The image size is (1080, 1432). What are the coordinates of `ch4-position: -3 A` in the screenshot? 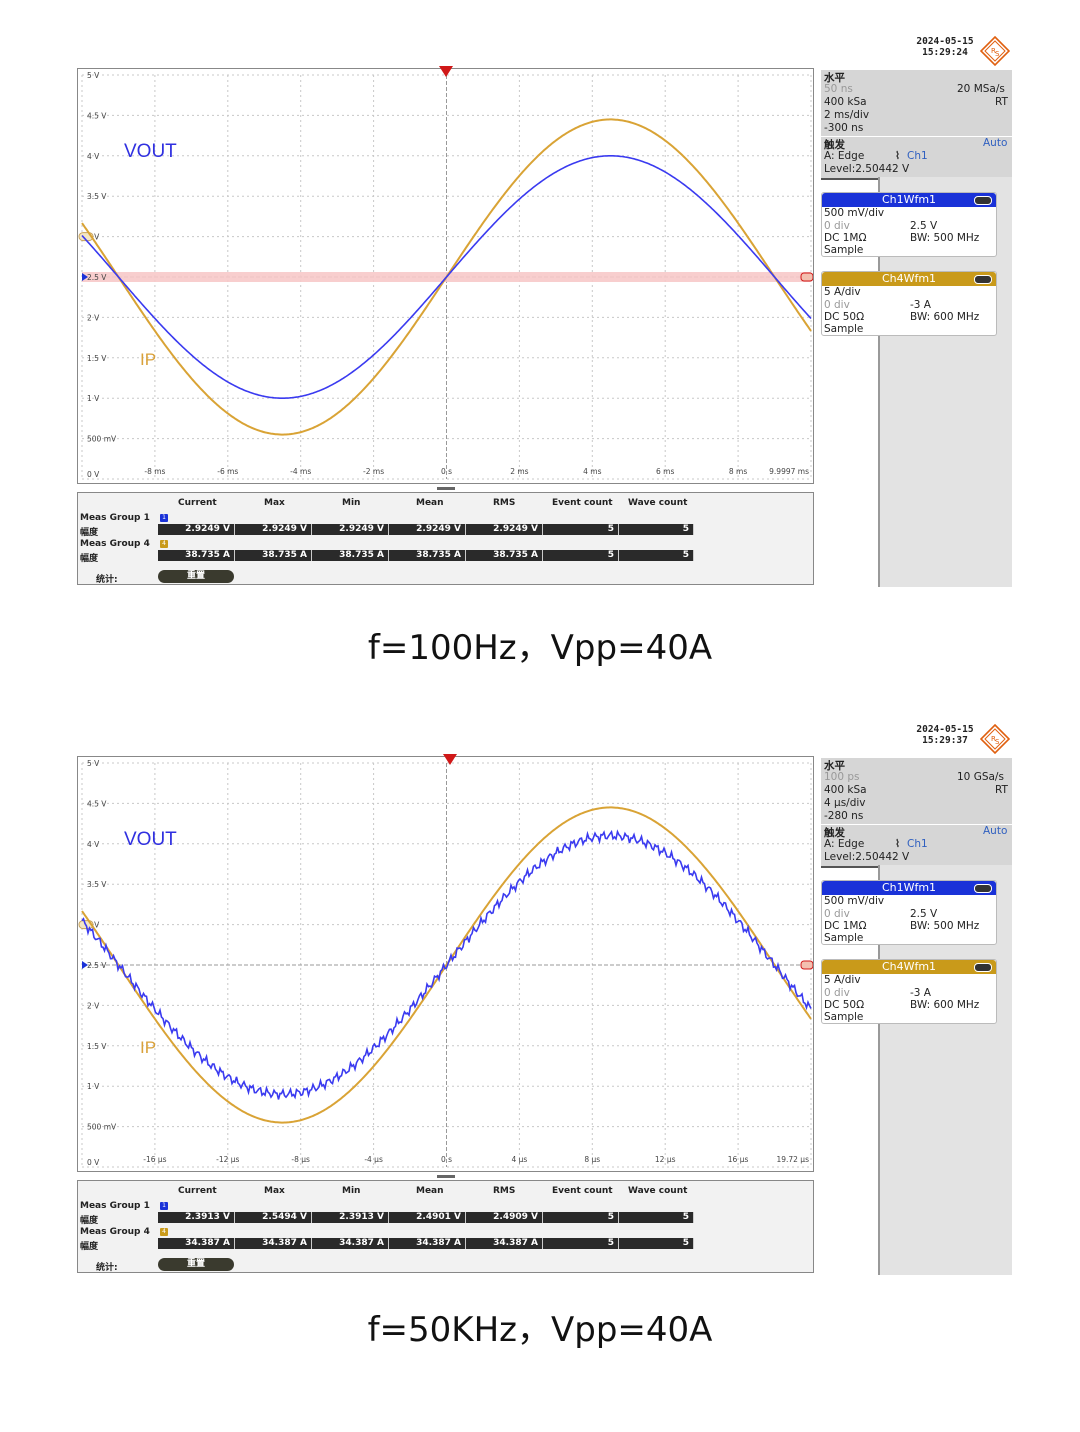 It's located at (920, 305).